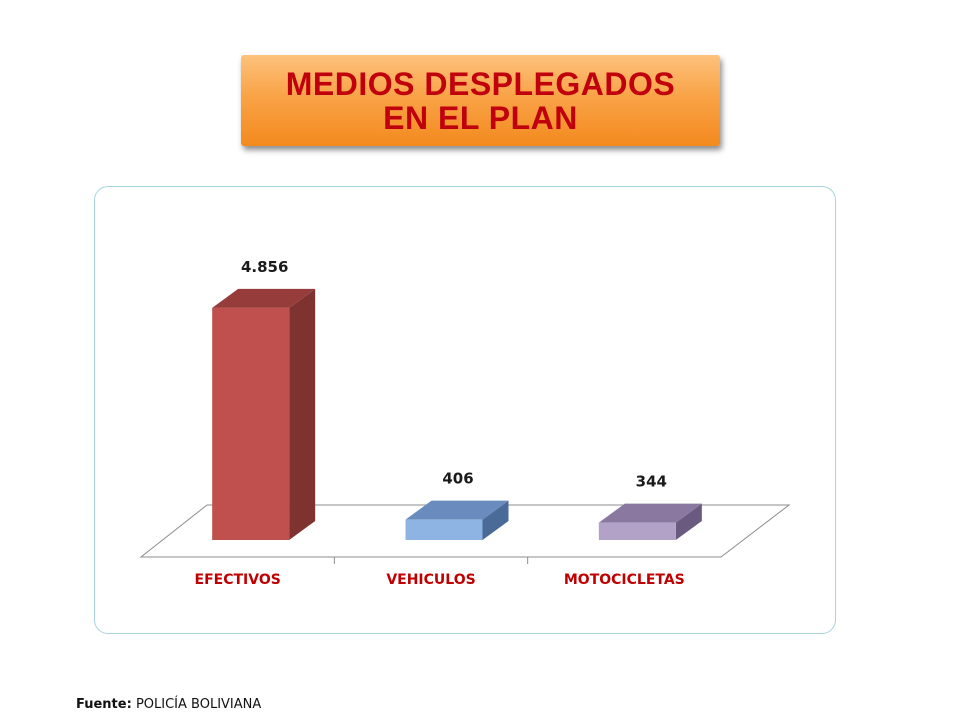  Describe the element at coordinates (104, 704) in the screenshot. I see `source-prefix: Fuente:` at that location.